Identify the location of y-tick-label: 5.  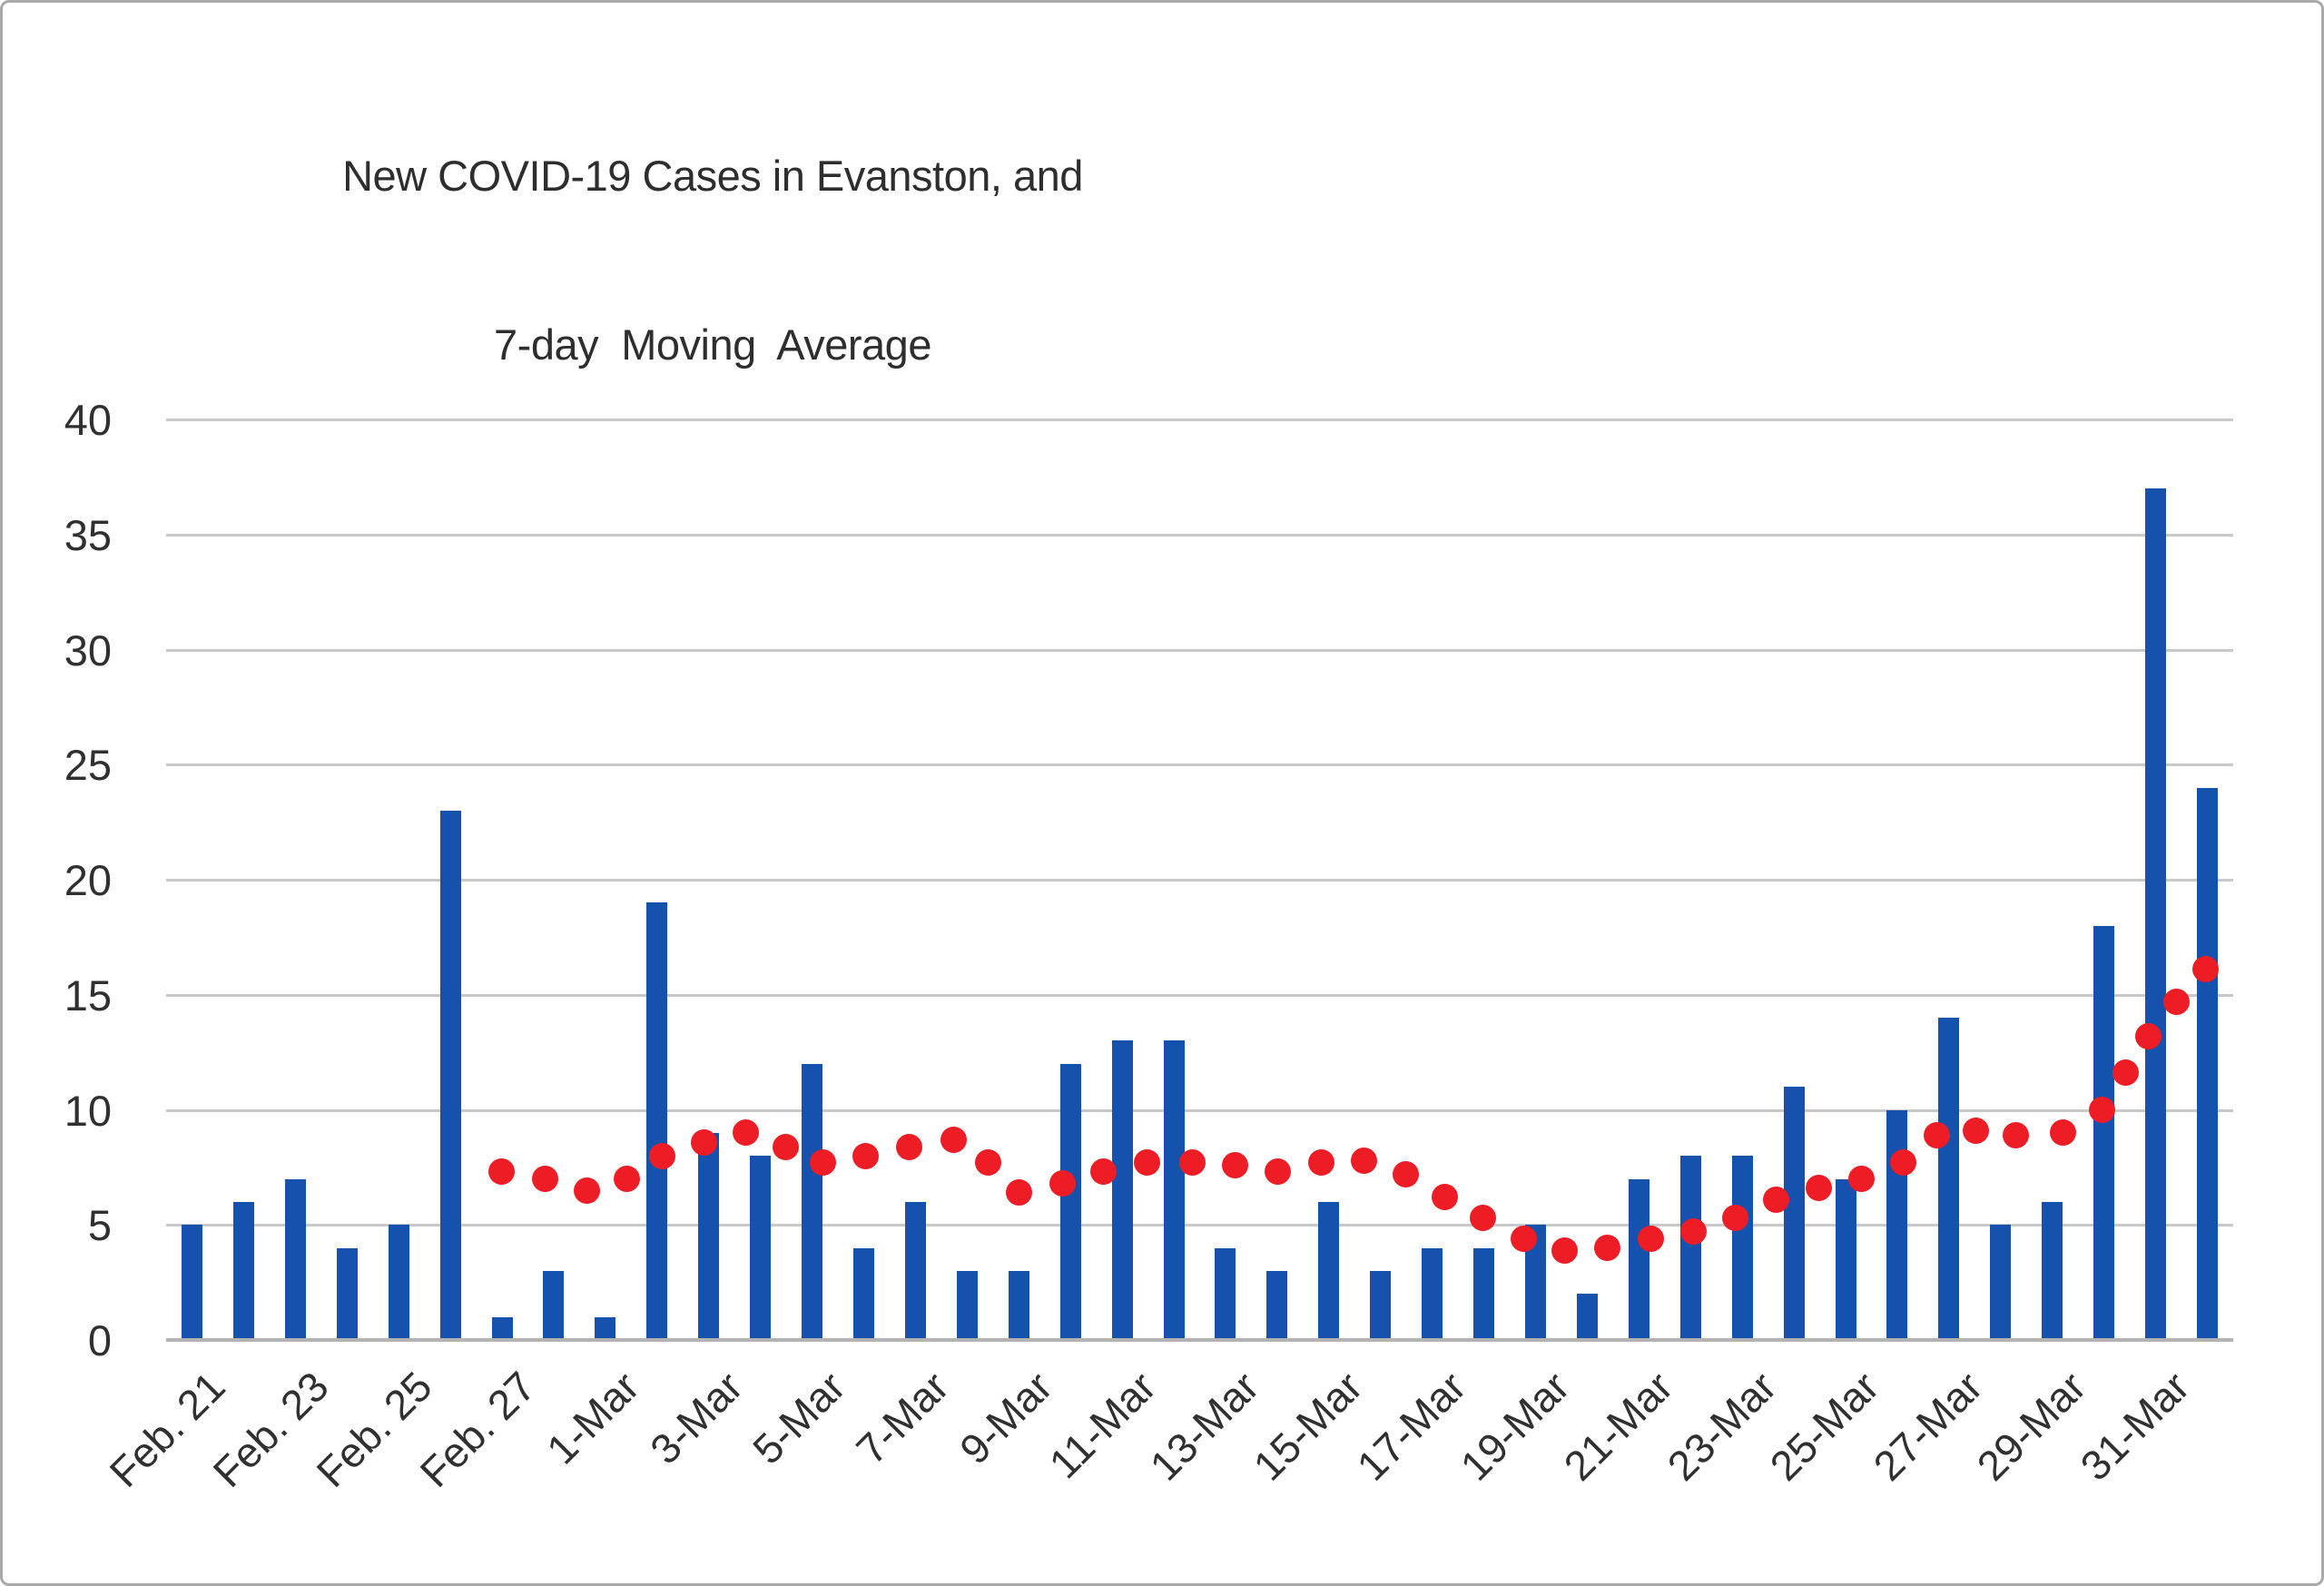
(99, 1226).